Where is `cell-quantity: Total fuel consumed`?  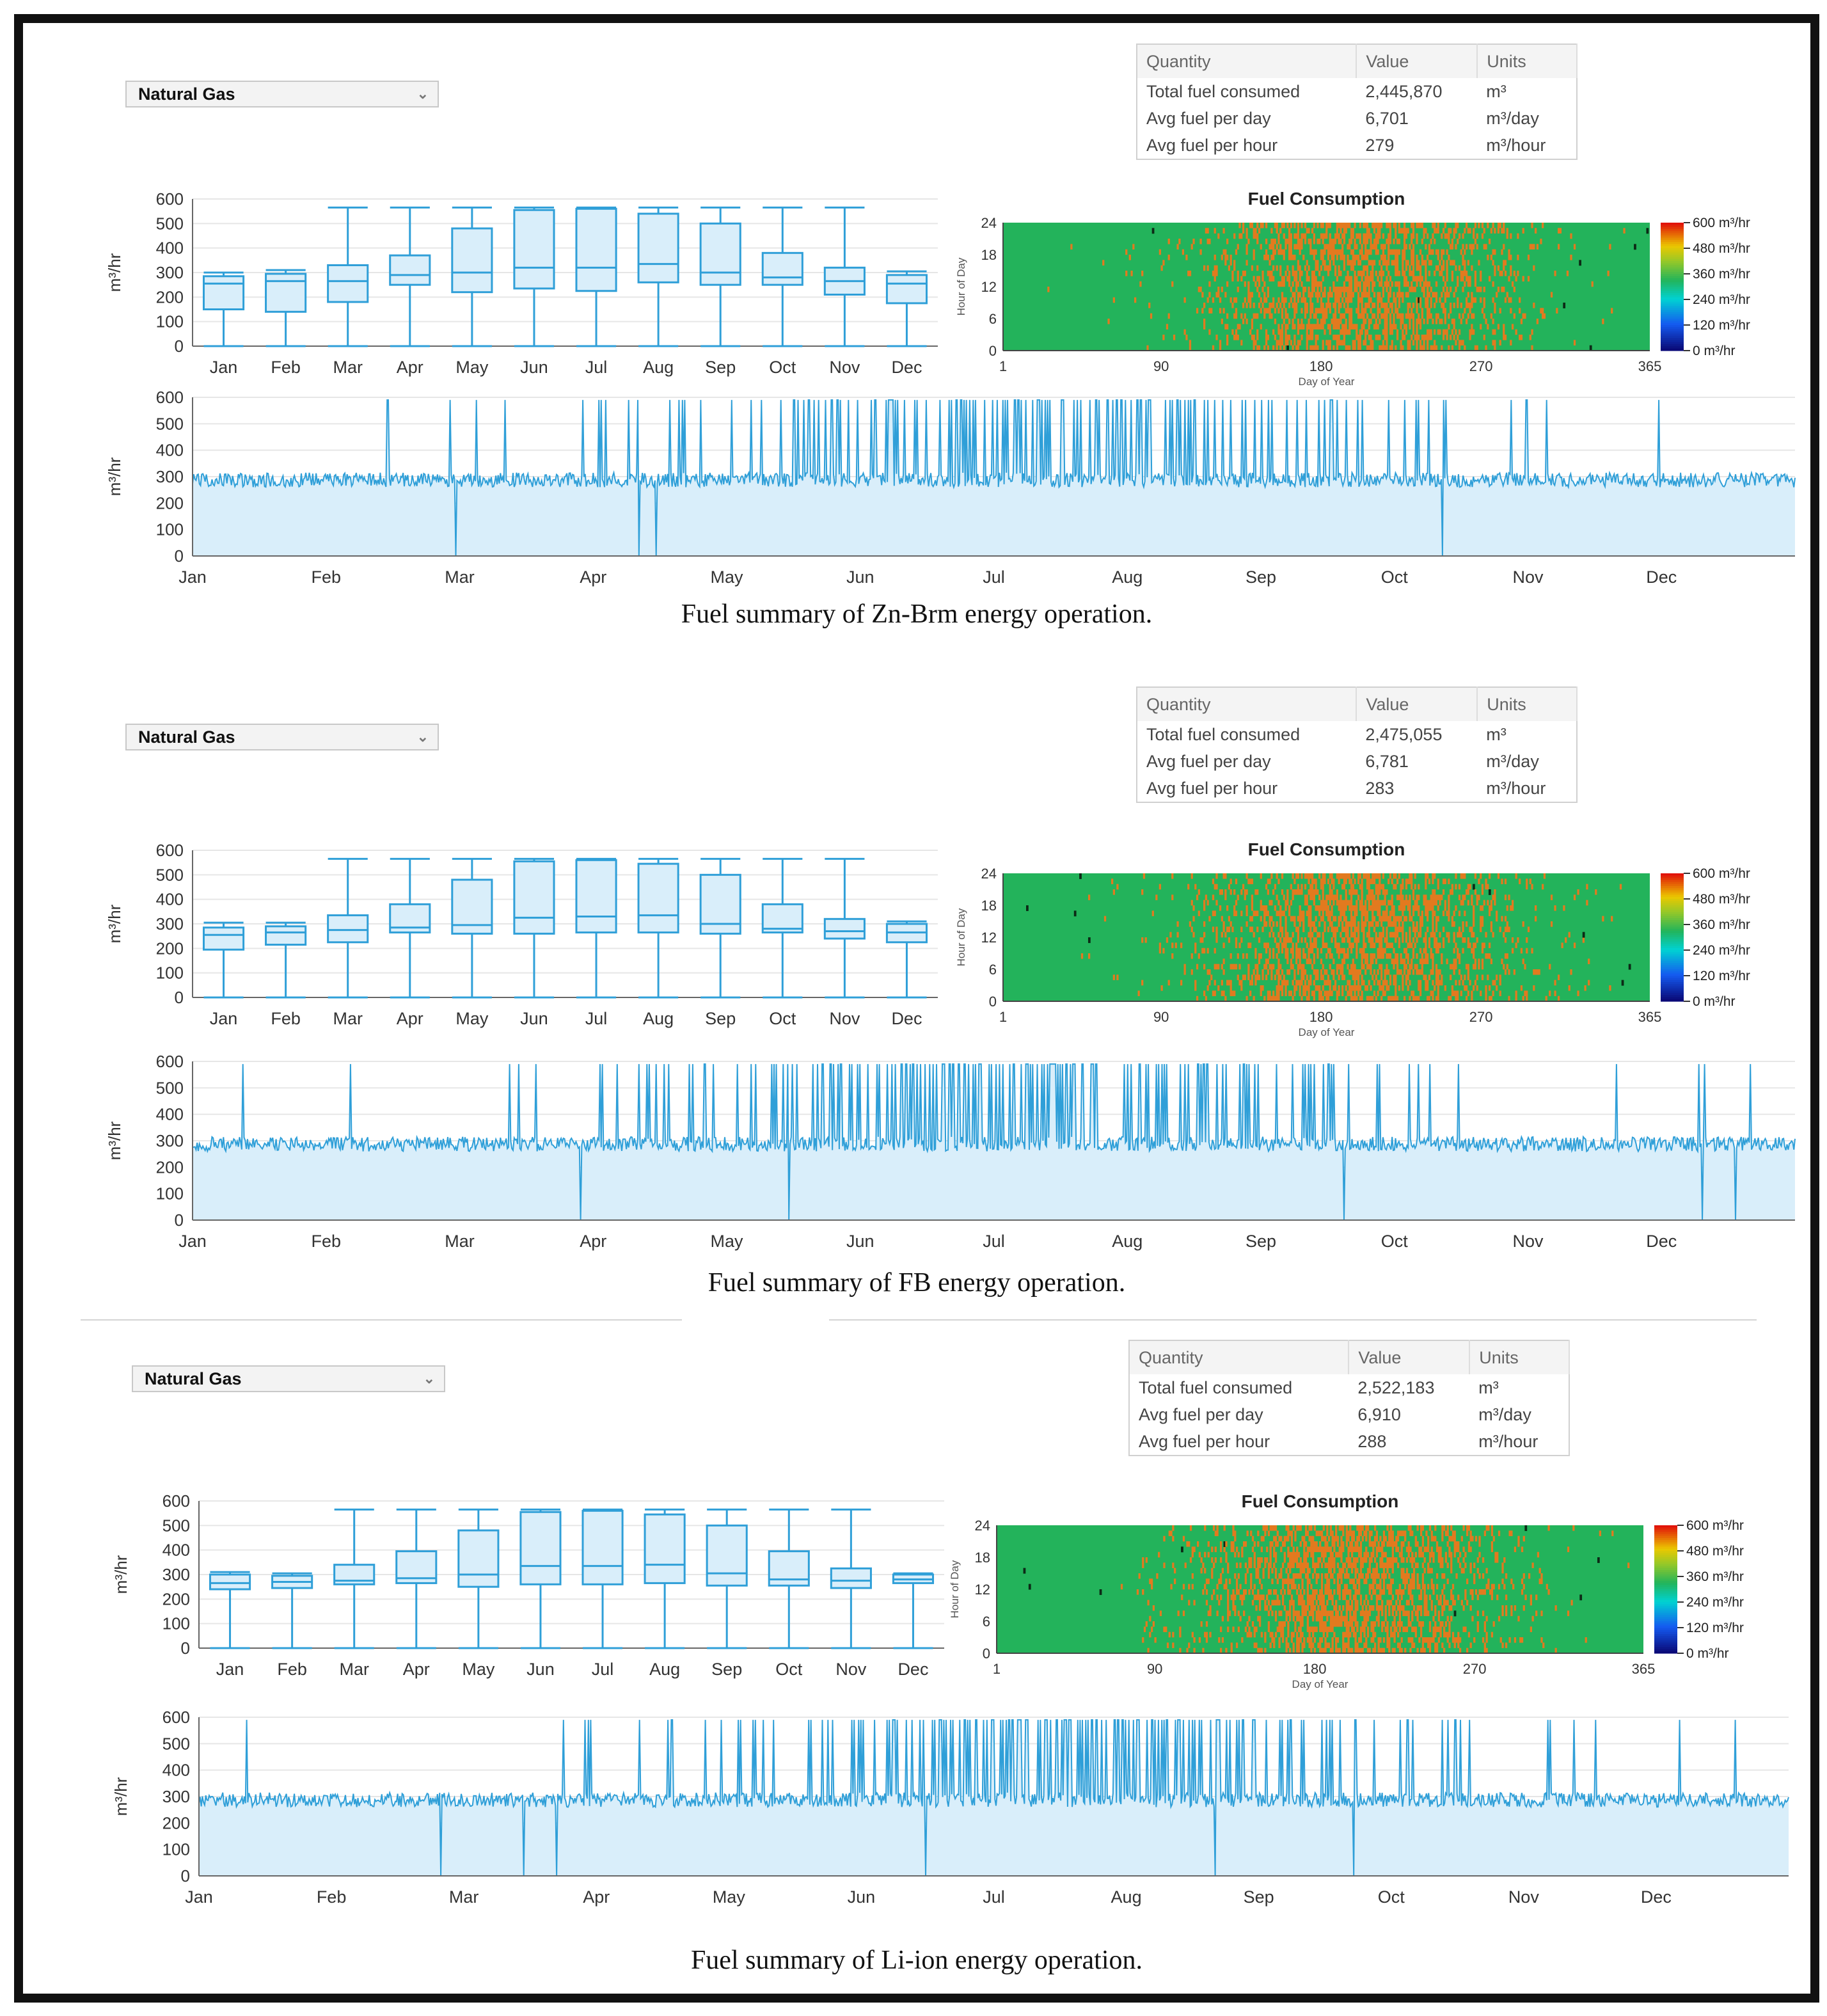 cell-quantity: Total fuel consumed is located at coordinates (1223, 91).